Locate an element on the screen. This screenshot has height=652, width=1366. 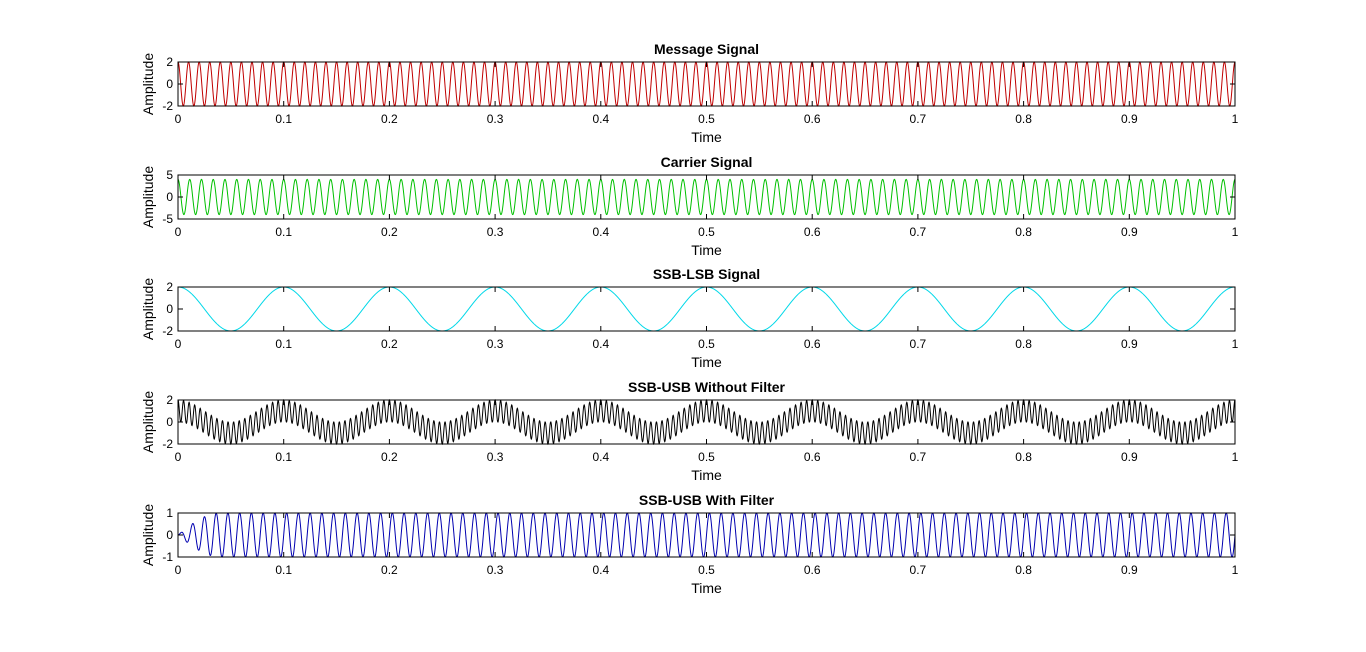
subplot-title: SSB-USB Without Filter is located at coordinates (707, 387).